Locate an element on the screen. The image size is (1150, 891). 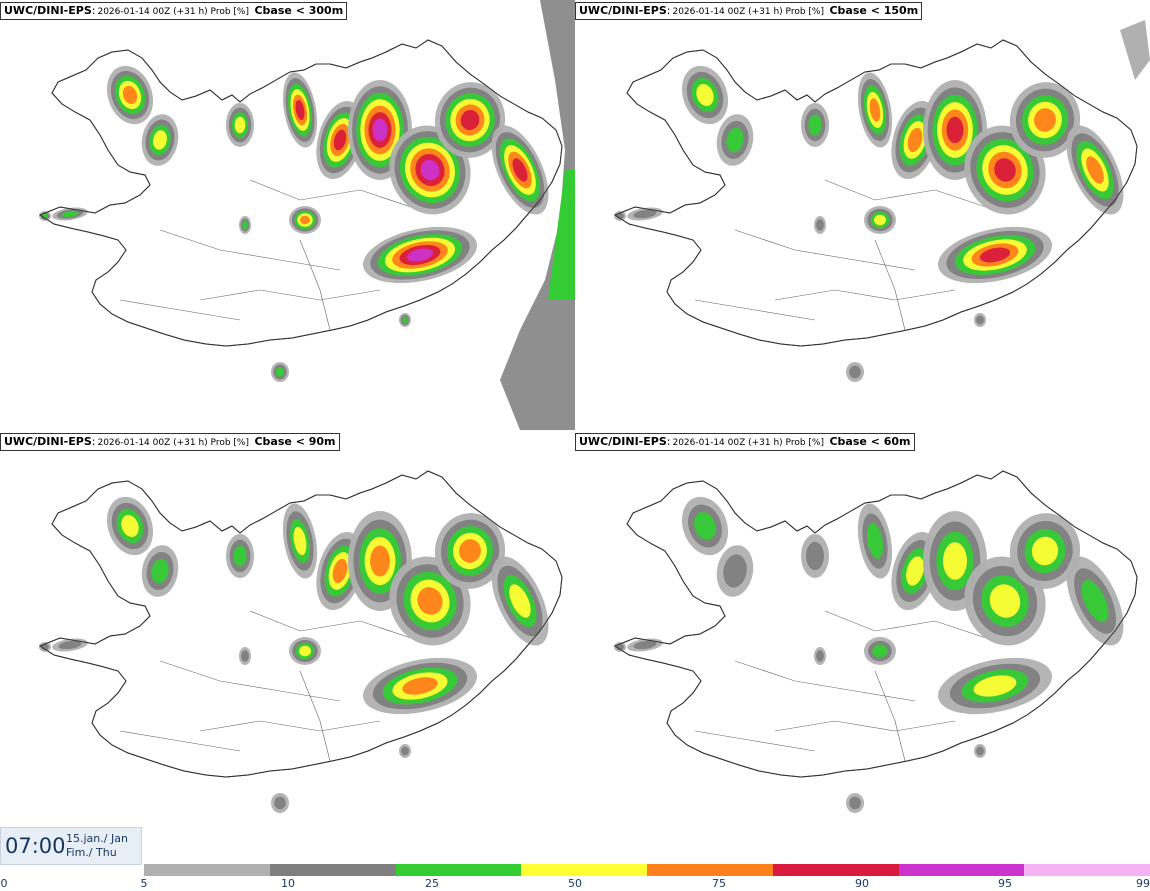
field-name: Cbase < 150m is located at coordinates (874, 10).